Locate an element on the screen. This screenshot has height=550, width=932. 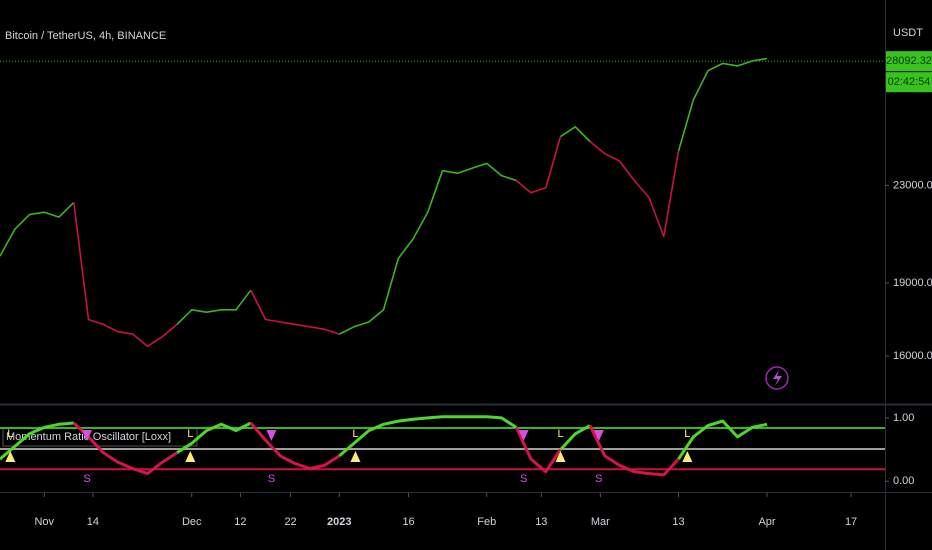
x-tick-label: Feb is located at coordinates (486, 522).